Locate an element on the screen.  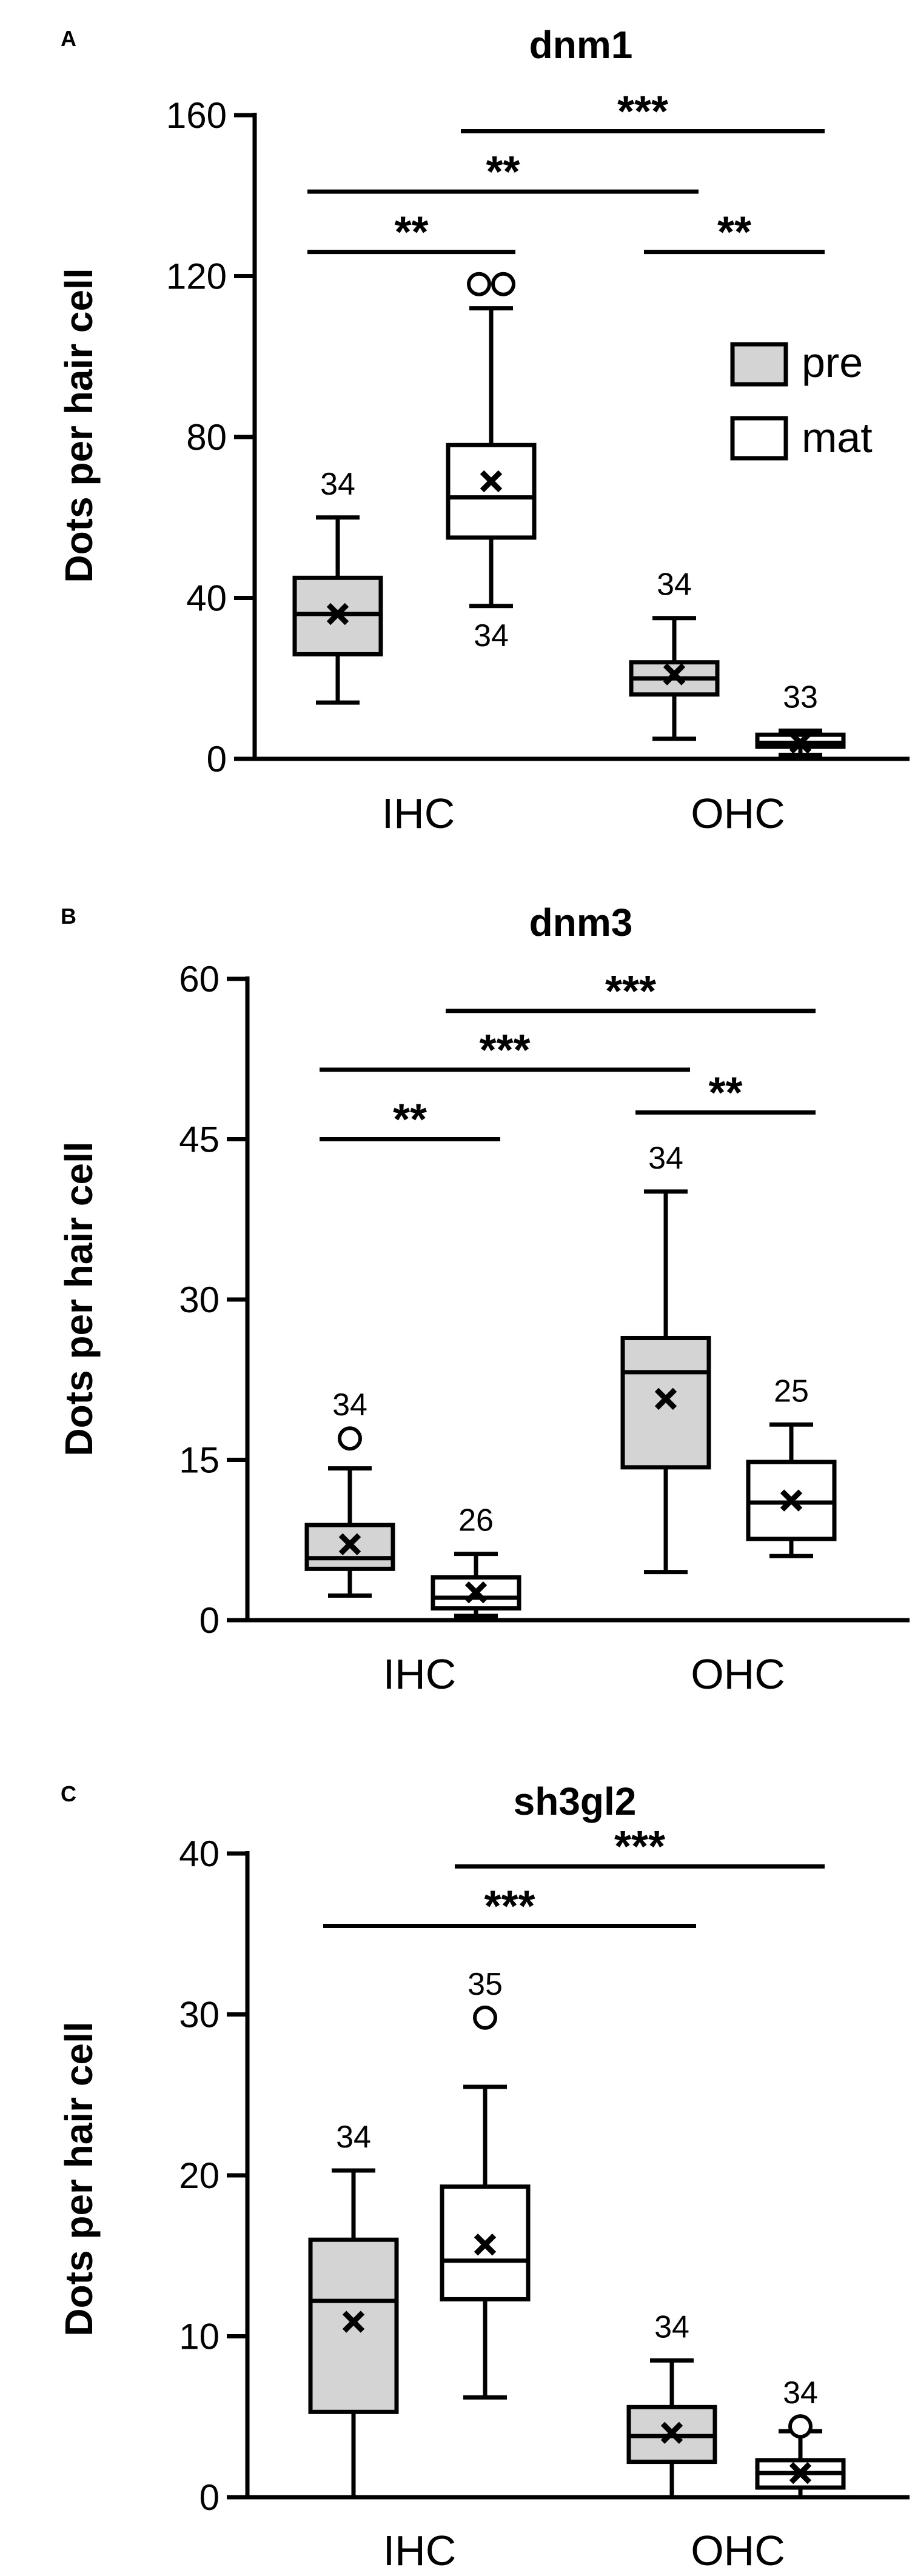
y-tick-label: 45 is located at coordinates (199, 1139).